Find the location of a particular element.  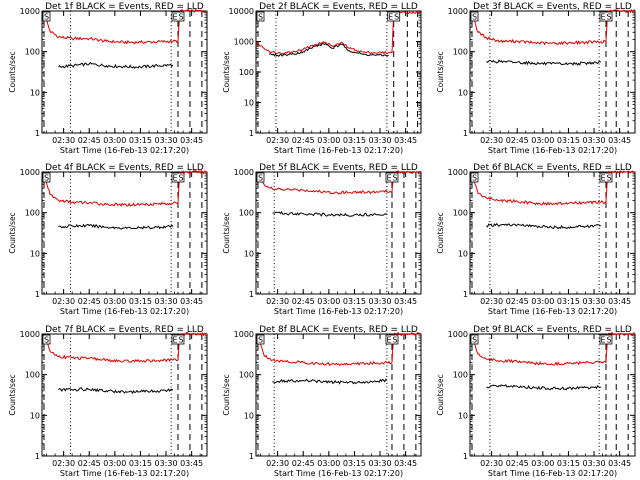

panel-title: Det 1f BLACK = Events, RED = LLD is located at coordinates (124, 7).